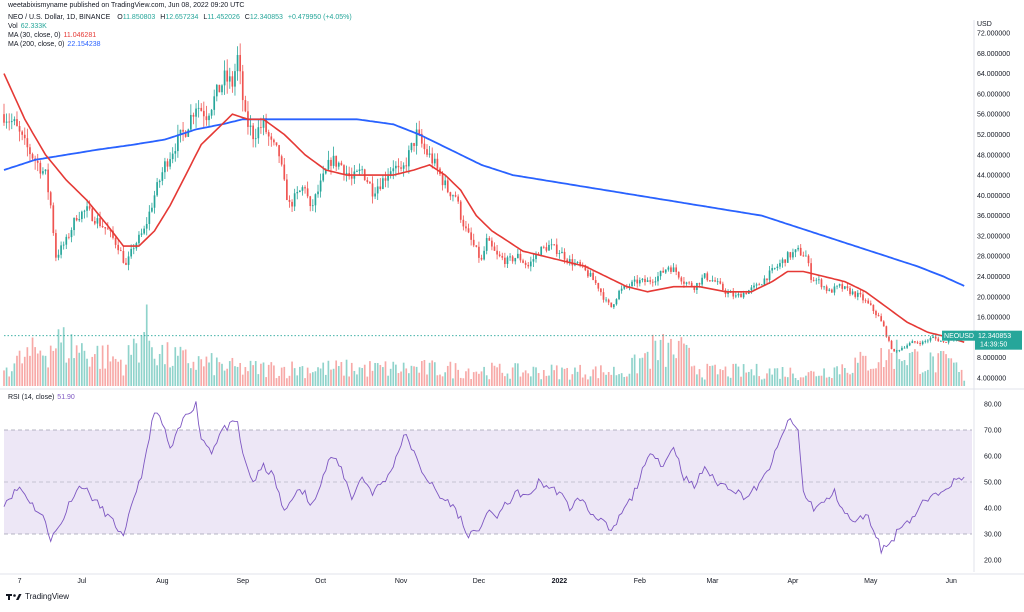 The image size is (1024, 612). I want to click on price-tick-label: 36.000000, so click(993, 216).